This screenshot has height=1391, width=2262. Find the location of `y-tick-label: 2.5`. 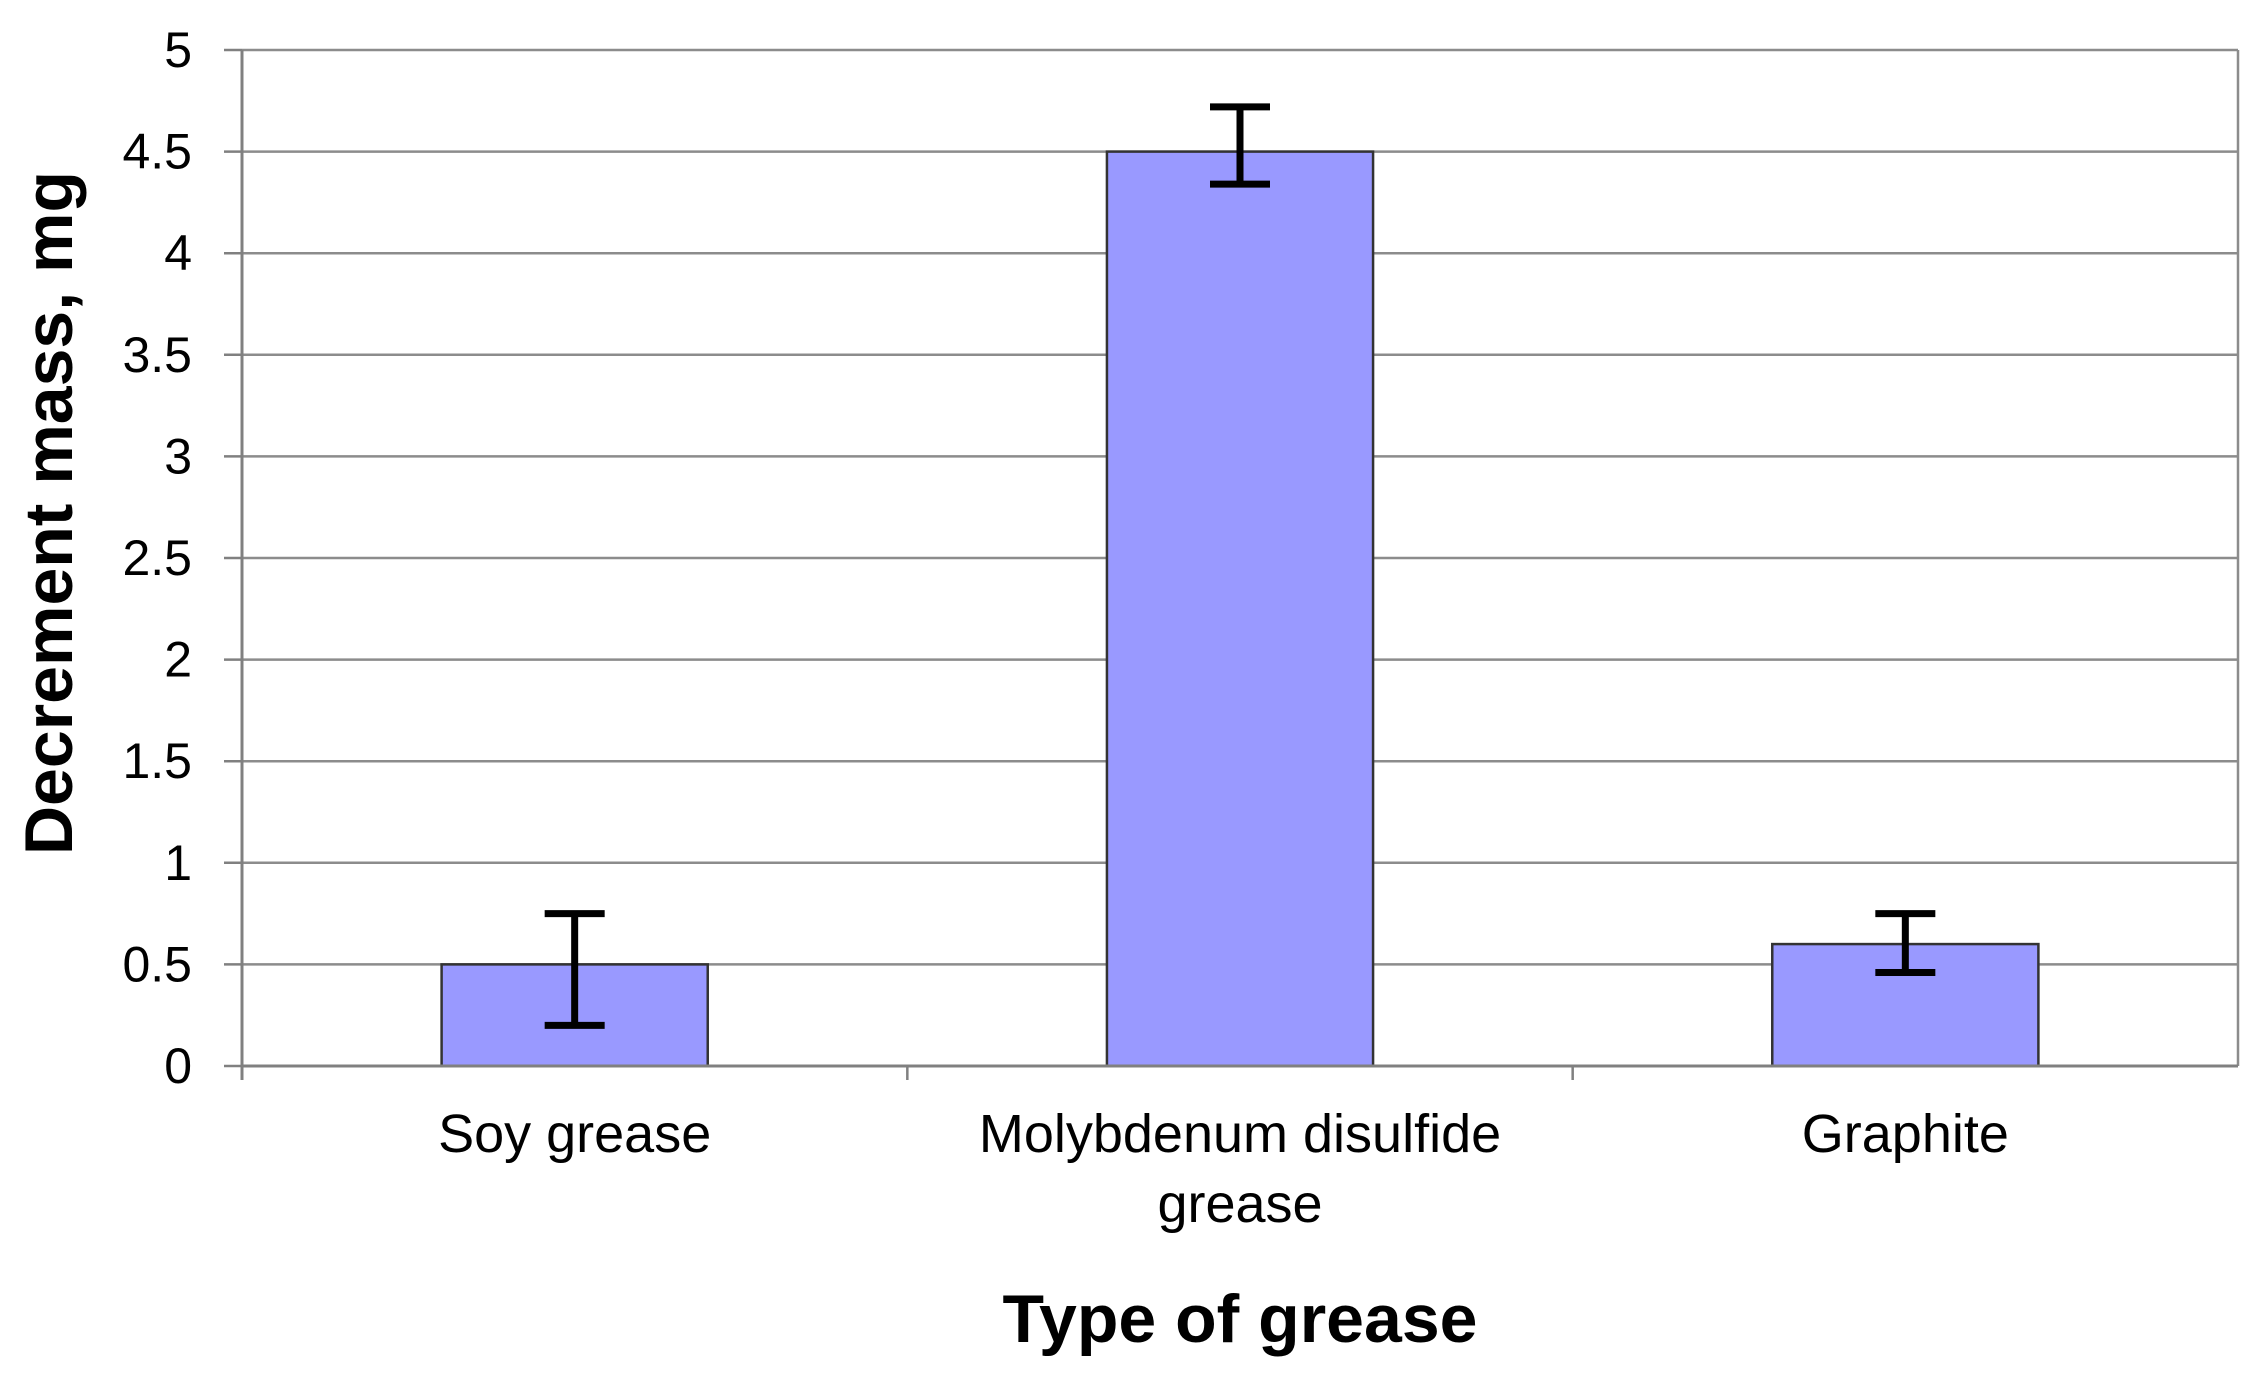

y-tick-label: 2.5 is located at coordinates (157, 558).